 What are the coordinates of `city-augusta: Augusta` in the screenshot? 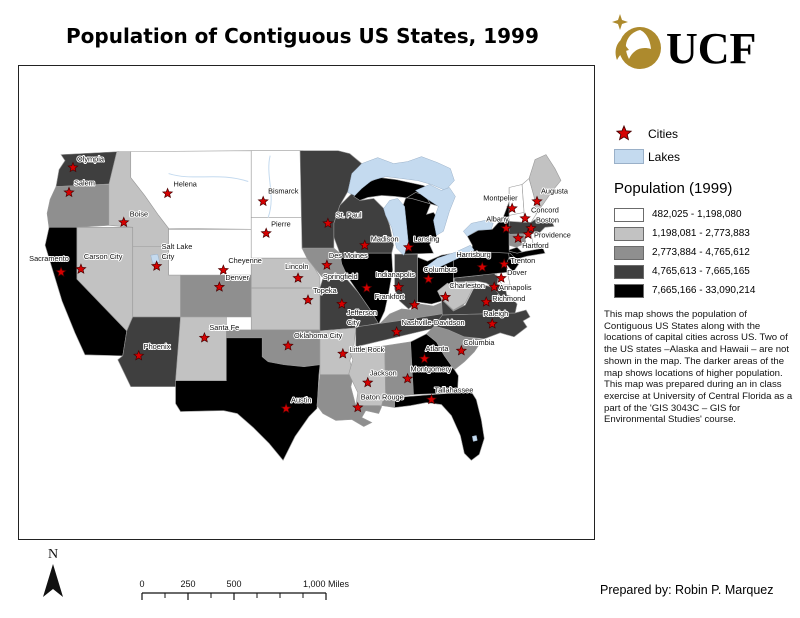 It's located at (550, 196).